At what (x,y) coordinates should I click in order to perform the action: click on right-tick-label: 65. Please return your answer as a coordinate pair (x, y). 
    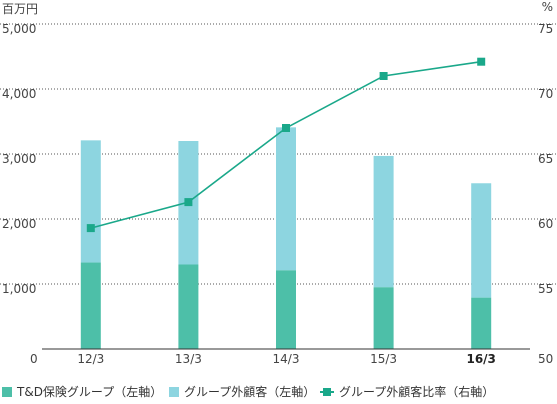
    Looking at the image, I should click on (545, 159).